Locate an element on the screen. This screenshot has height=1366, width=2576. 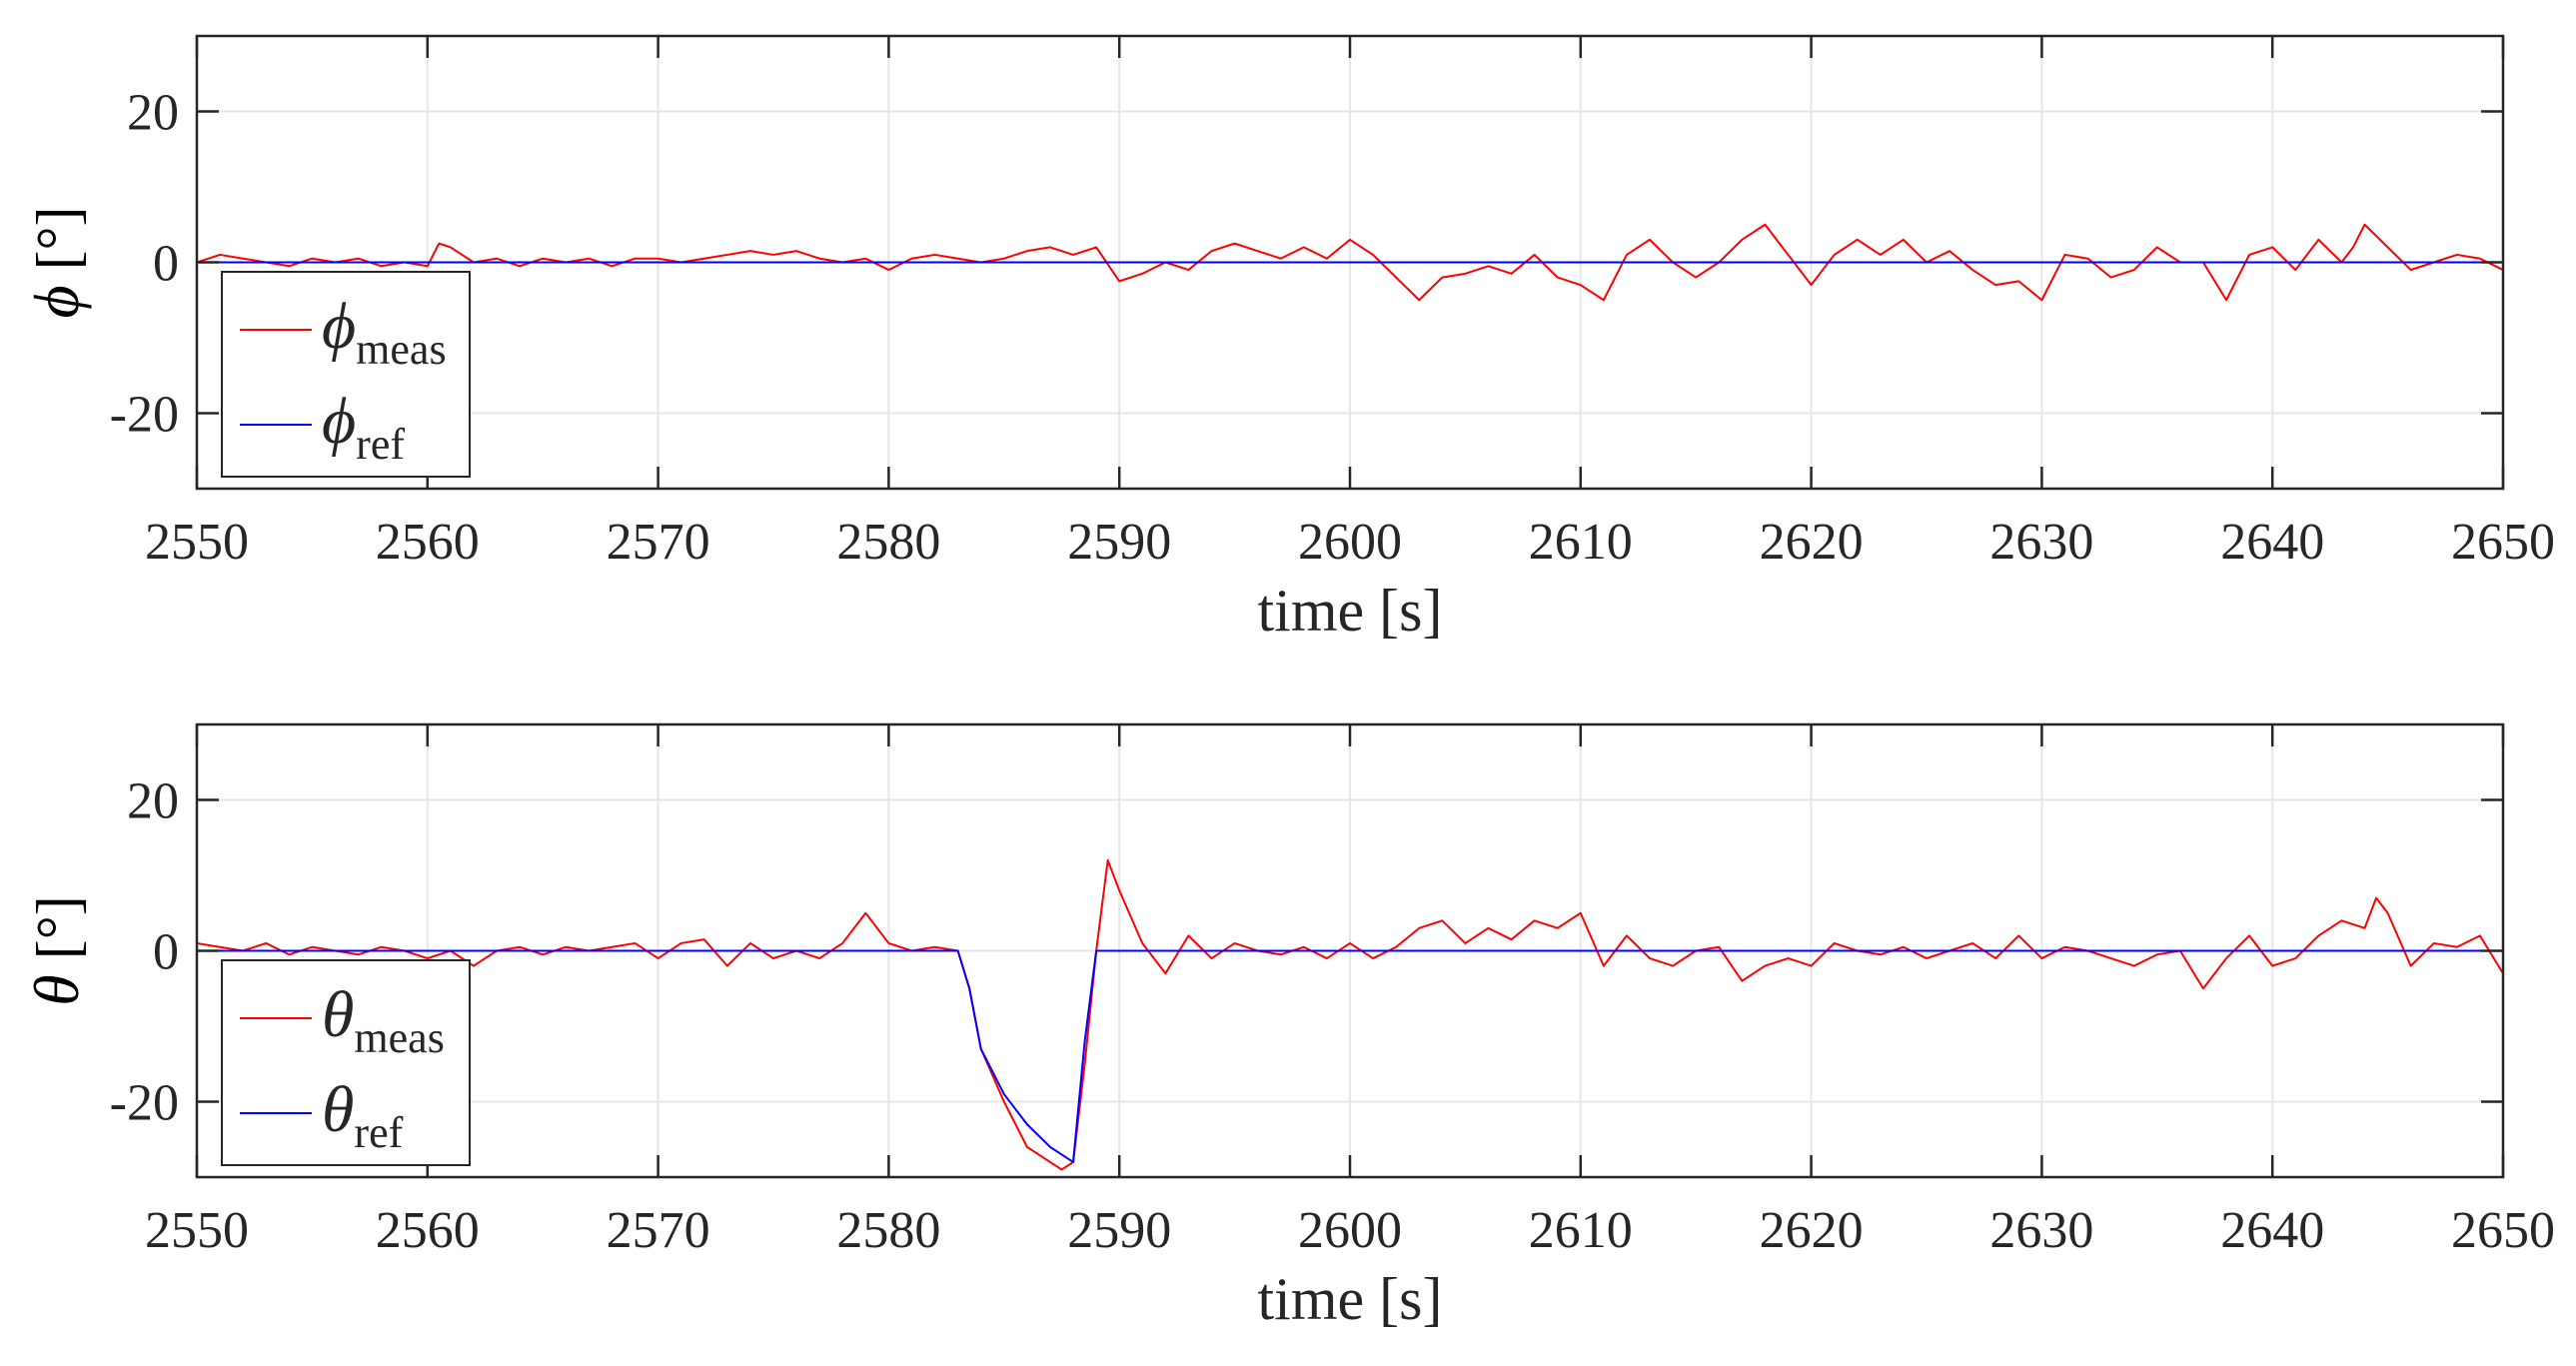
phi-x-tick-label: 2580 is located at coordinates (888, 542).